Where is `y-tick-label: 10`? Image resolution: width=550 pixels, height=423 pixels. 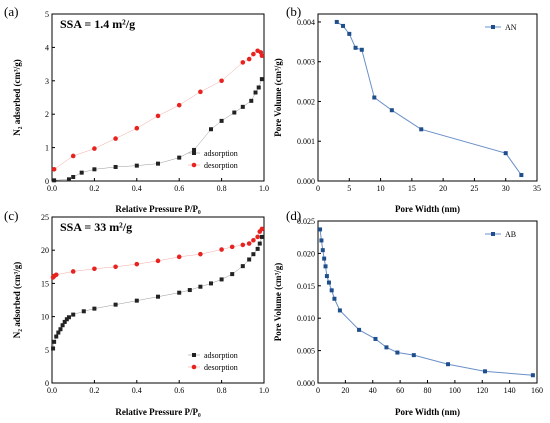
y-tick-label: 10 is located at coordinates (45, 317).